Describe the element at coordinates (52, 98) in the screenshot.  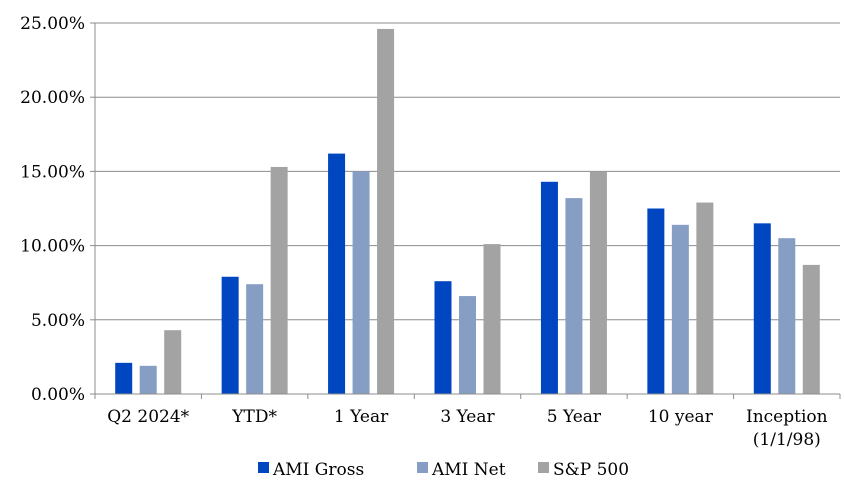
I see `y-tick-label: 20.00%` at that location.